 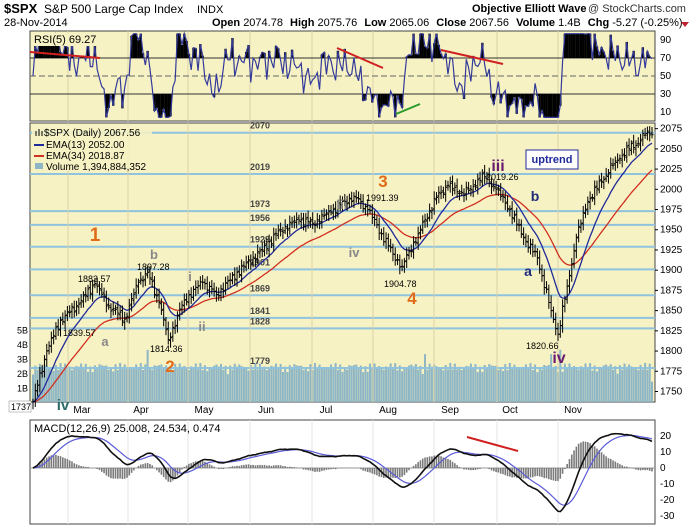 I want to click on open-value: 2074.78, so click(x=263, y=23).